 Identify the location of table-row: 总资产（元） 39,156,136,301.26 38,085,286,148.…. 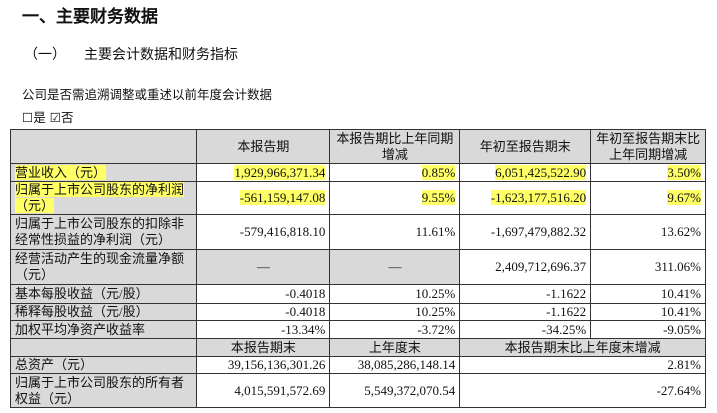
(357, 365).